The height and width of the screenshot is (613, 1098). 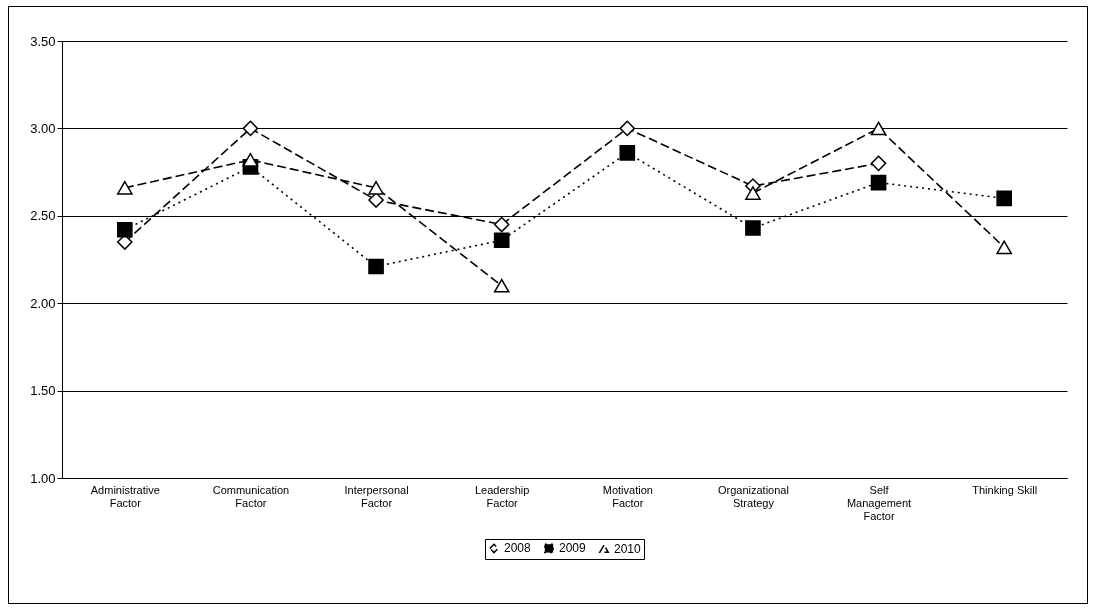 What do you see at coordinates (125, 496) in the screenshot?
I see `x-tick-label: Administrative Factor` at bounding box center [125, 496].